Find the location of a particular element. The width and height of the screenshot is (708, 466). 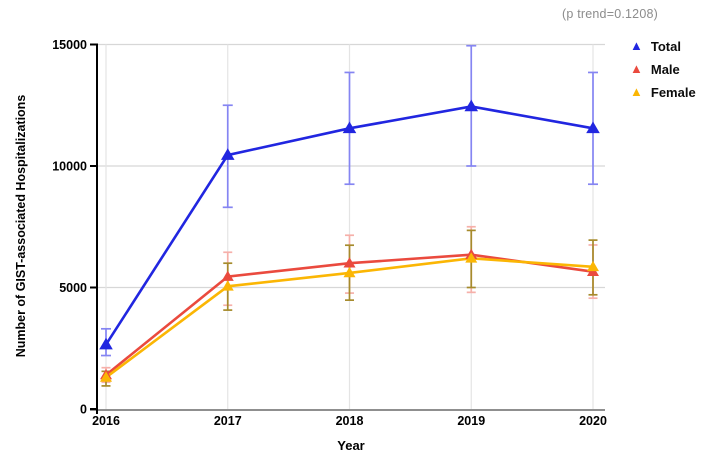

legend-label: Total is located at coordinates (665, 46).